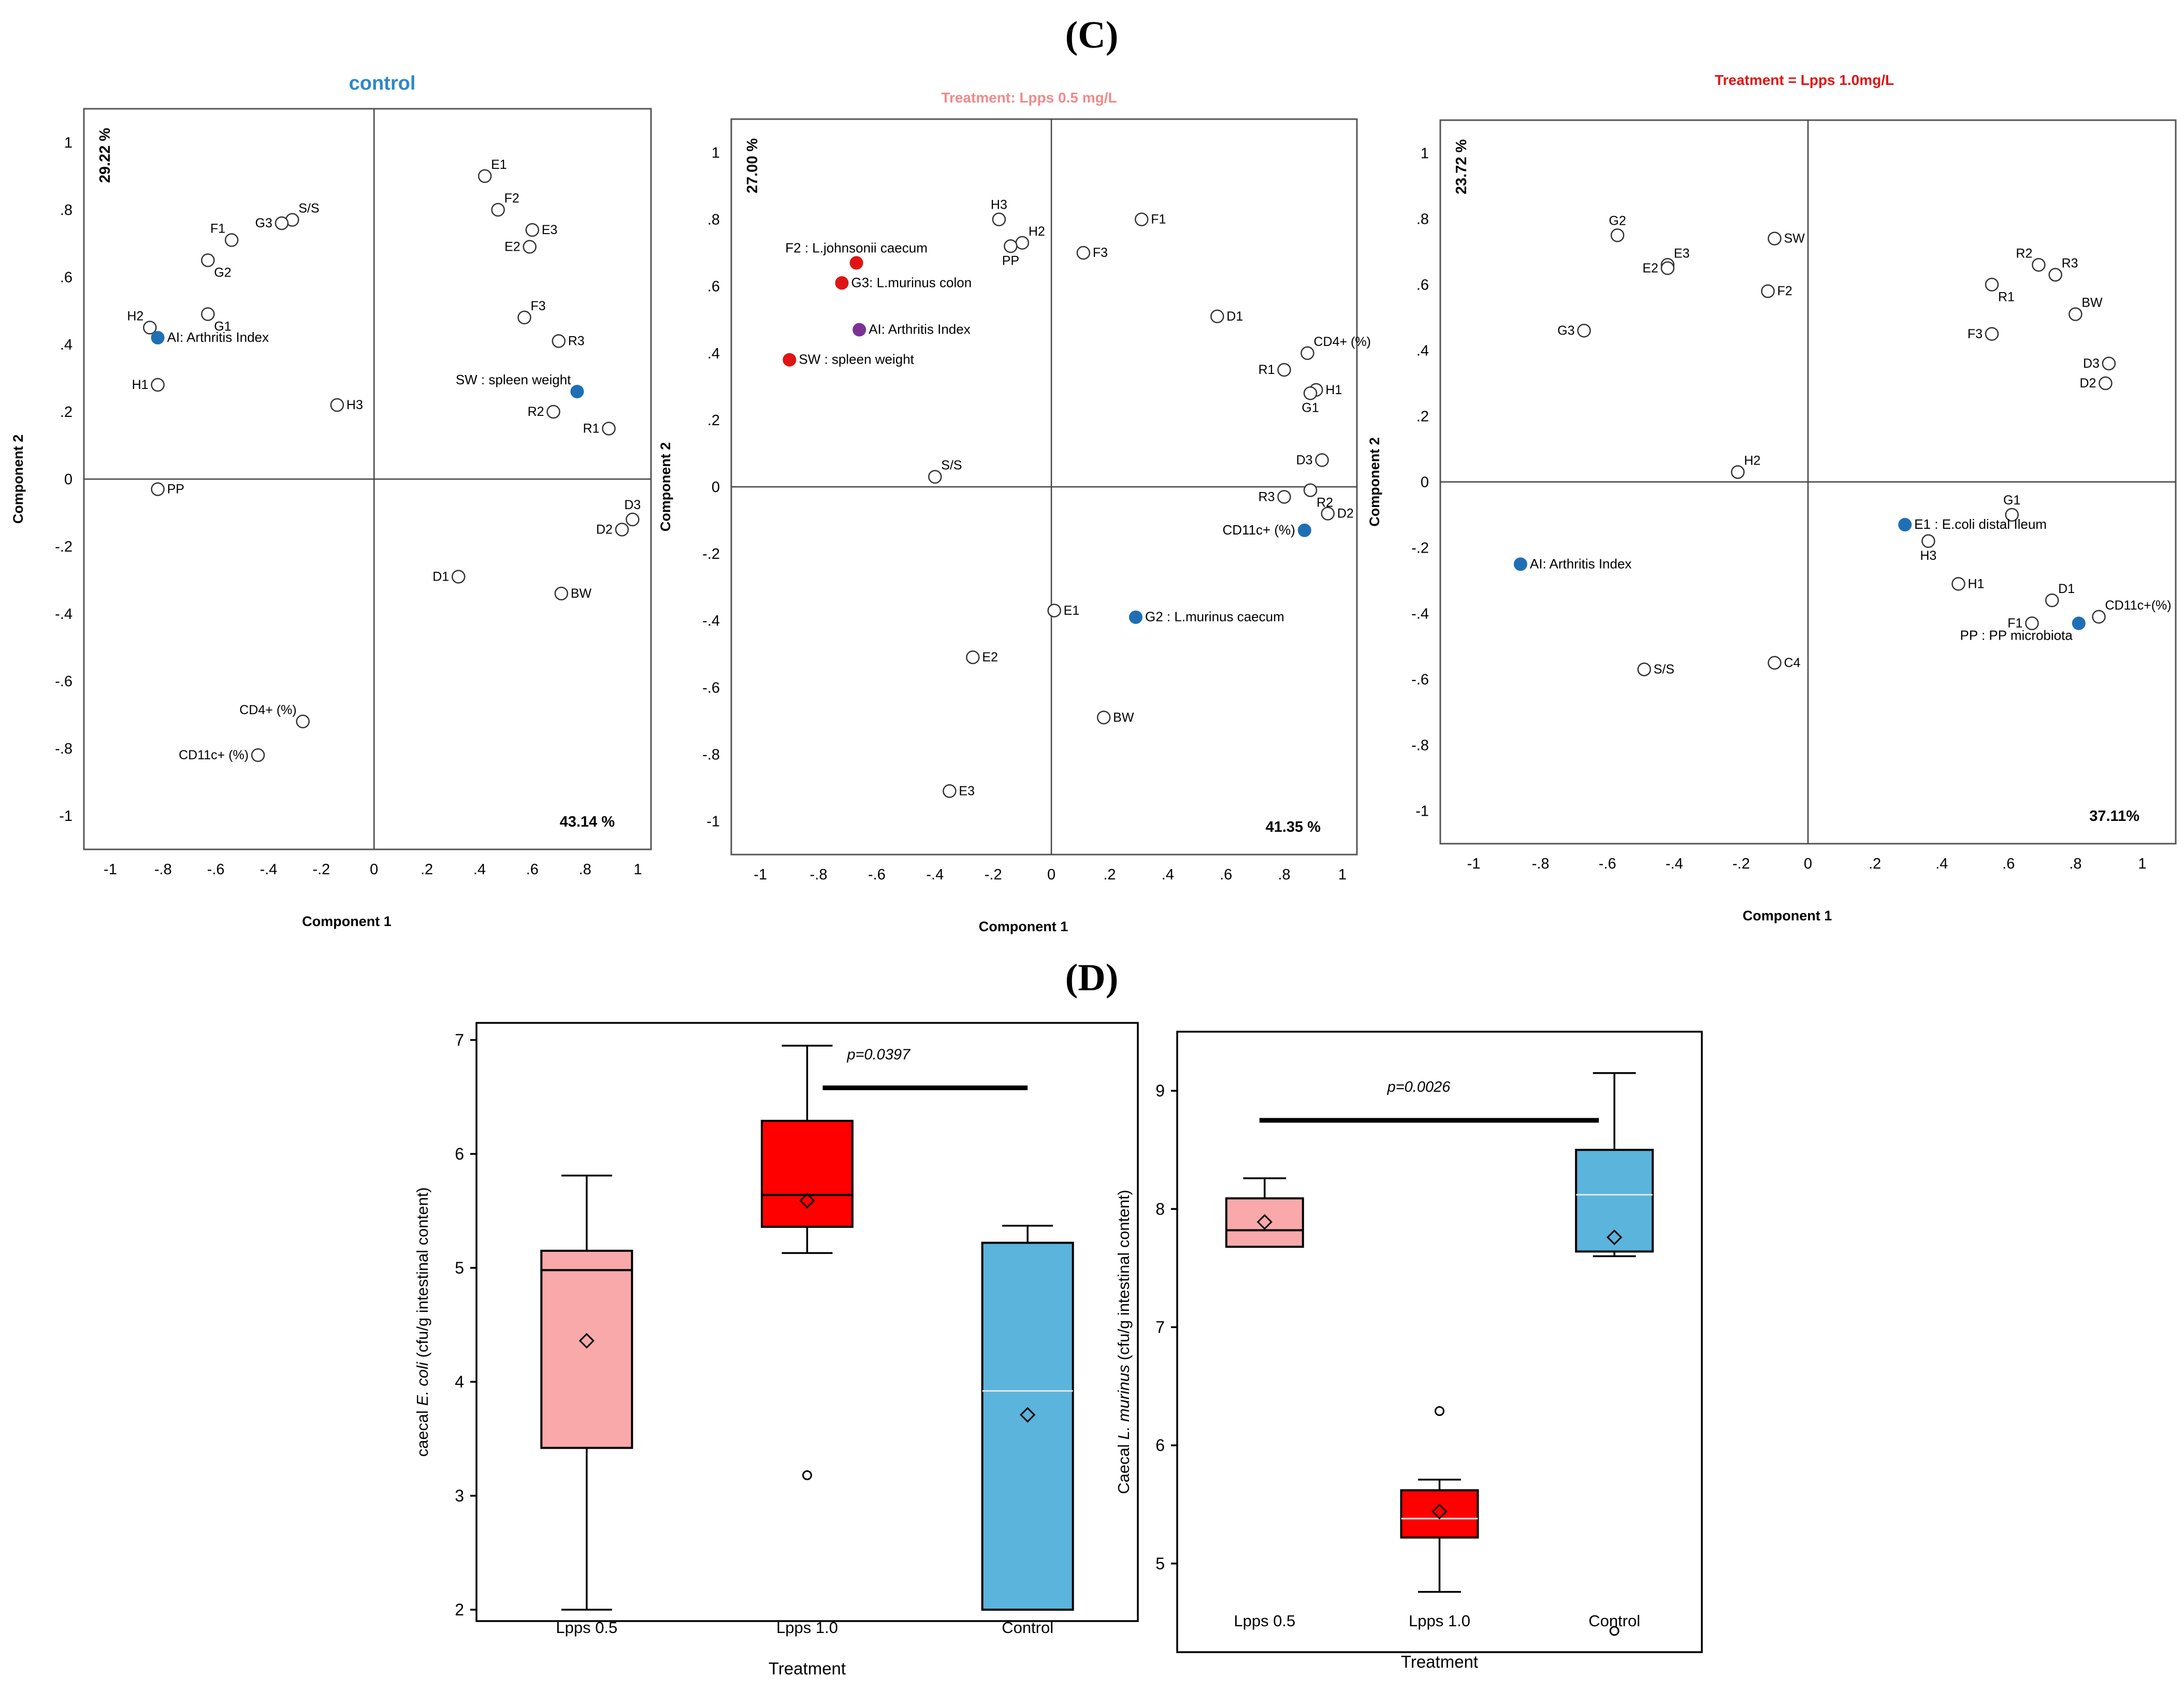  I want to click on point-r3-marker, so click(559, 341).